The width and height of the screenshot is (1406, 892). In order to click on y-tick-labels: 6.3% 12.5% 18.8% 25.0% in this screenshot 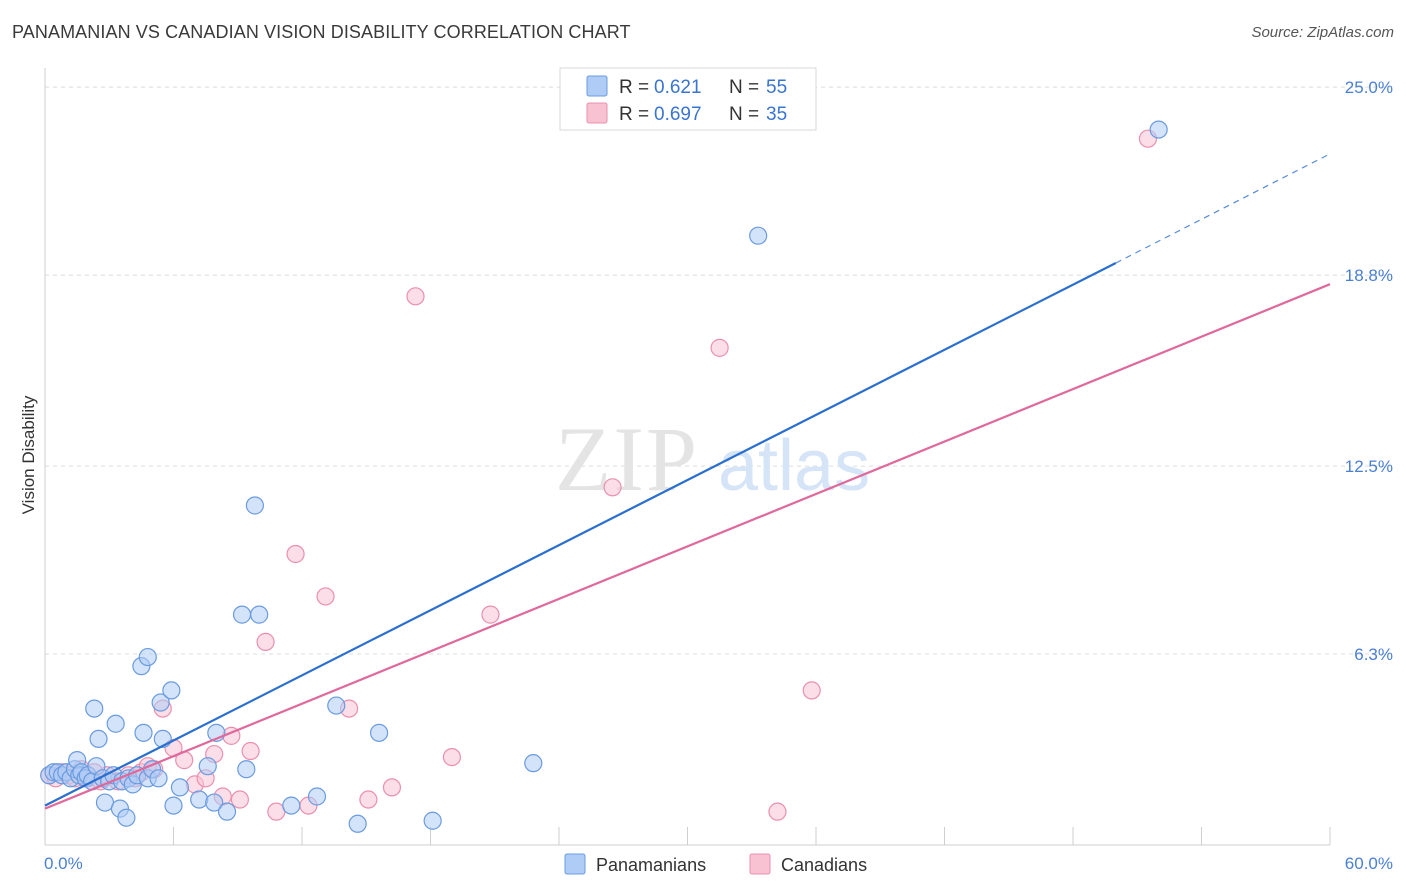, I will do `click(1369, 371)`.